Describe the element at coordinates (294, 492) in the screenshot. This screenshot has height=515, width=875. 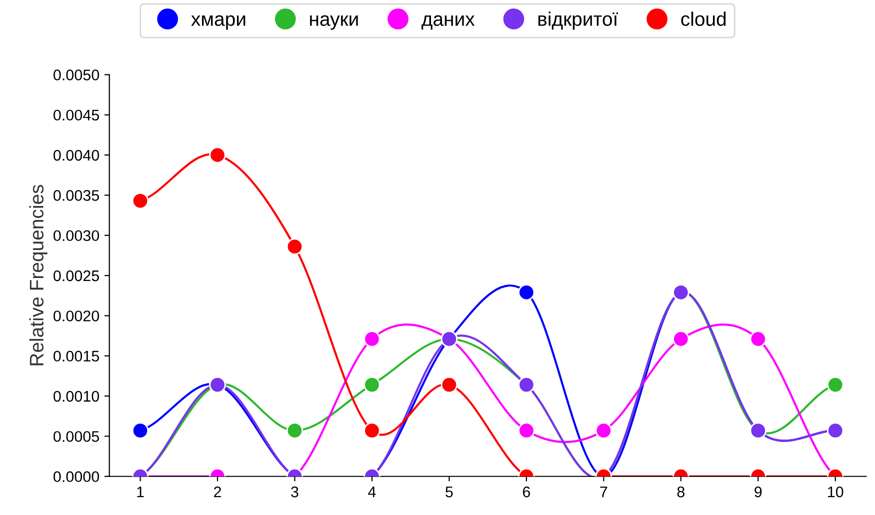
I see `x-tick-label: 3` at that location.